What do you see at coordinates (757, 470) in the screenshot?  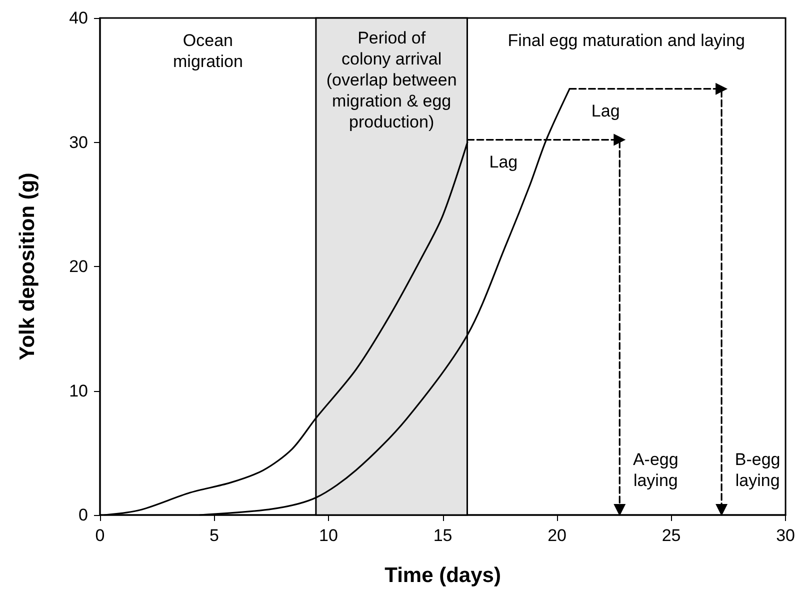 I see `annotation: B-egg laying` at bounding box center [757, 470].